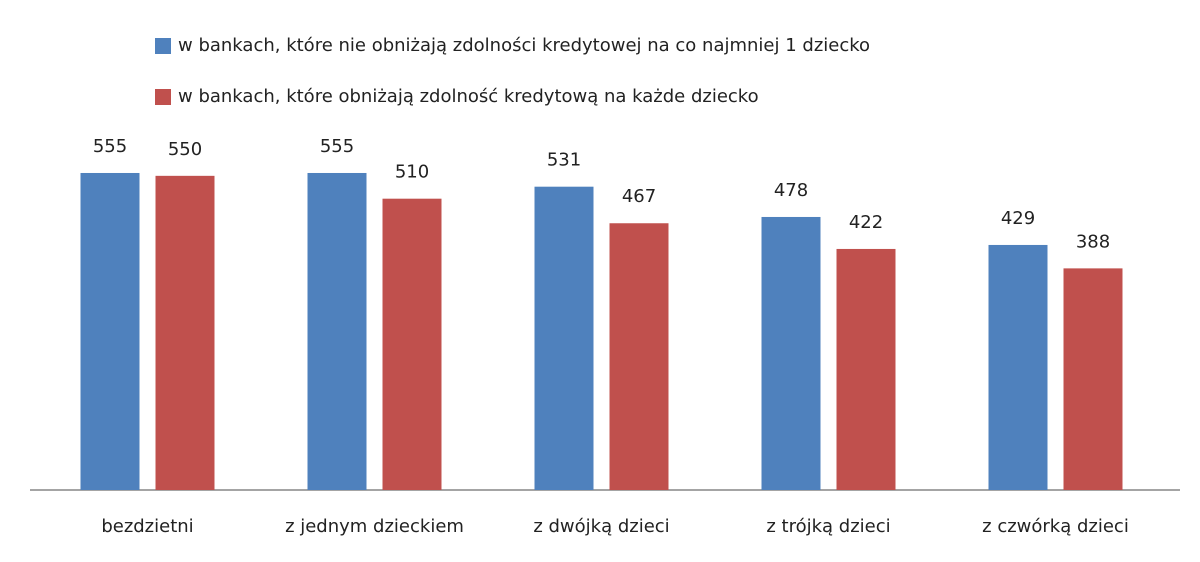 The width and height of the screenshot is (1200, 562). What do you see at coordinates (185, 149) in the screenshot?
I see `value-label: 550` at bounding box center [185, 149].